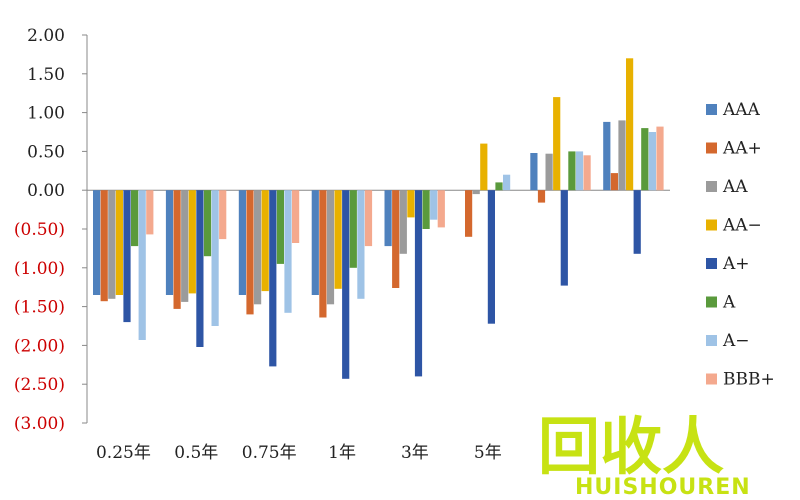 The image size is (800, 500). What do you see at coordinates (46, 191) in the screenshot?
I see `y-tick-label: 0.00` at bounding box center [46, 191].